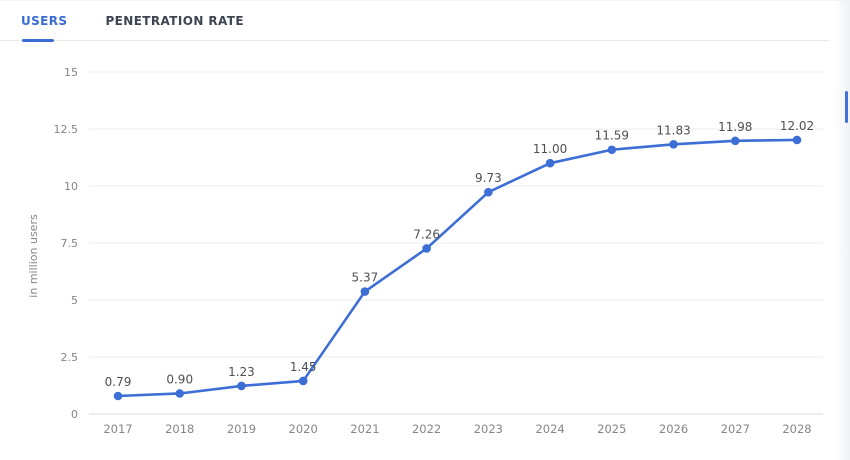  Describe the element at coordinates (673, 130) in the screenshot. I see `value-label: 11.83` at that location.